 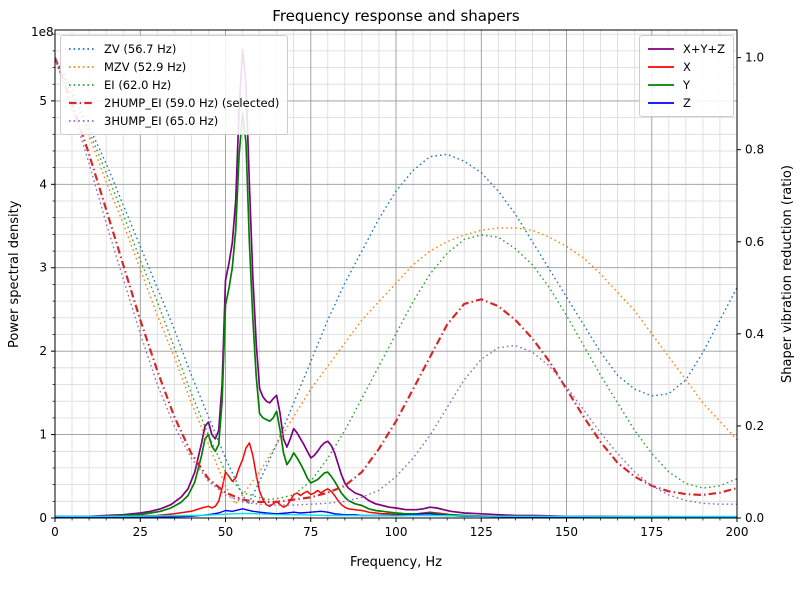 What do you see at coordinates (55, 532) in the screenshot?
I see `x-tick-label: 0` at bounding box center [55, 532].